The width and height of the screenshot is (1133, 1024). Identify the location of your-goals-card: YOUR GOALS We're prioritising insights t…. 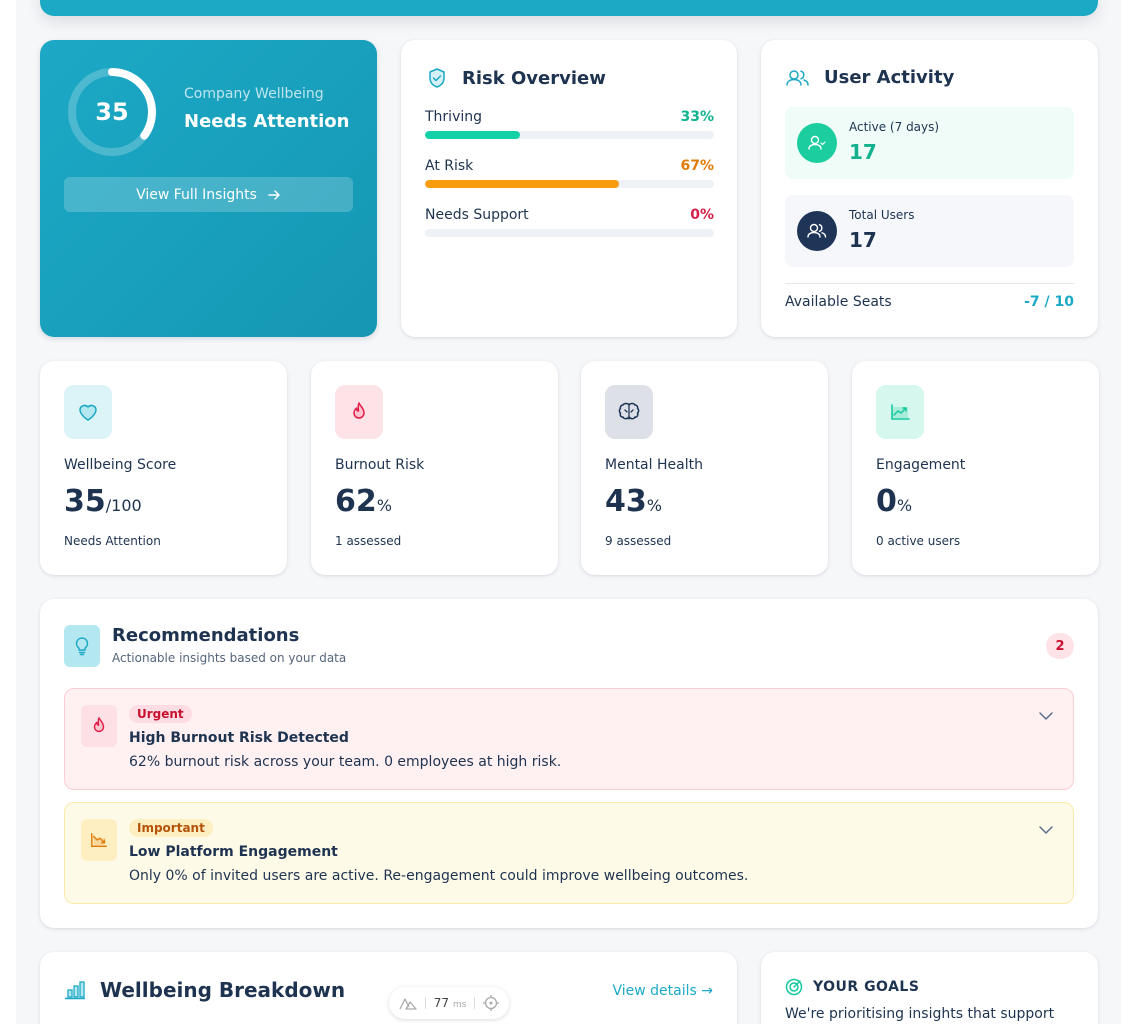
(929, 988).